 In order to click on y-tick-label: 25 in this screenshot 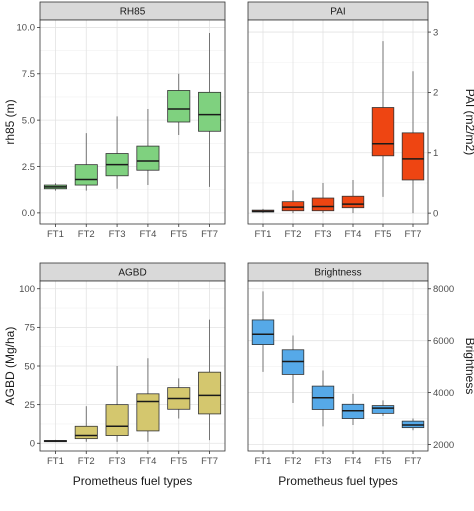, I will do `click(29, 405)`.